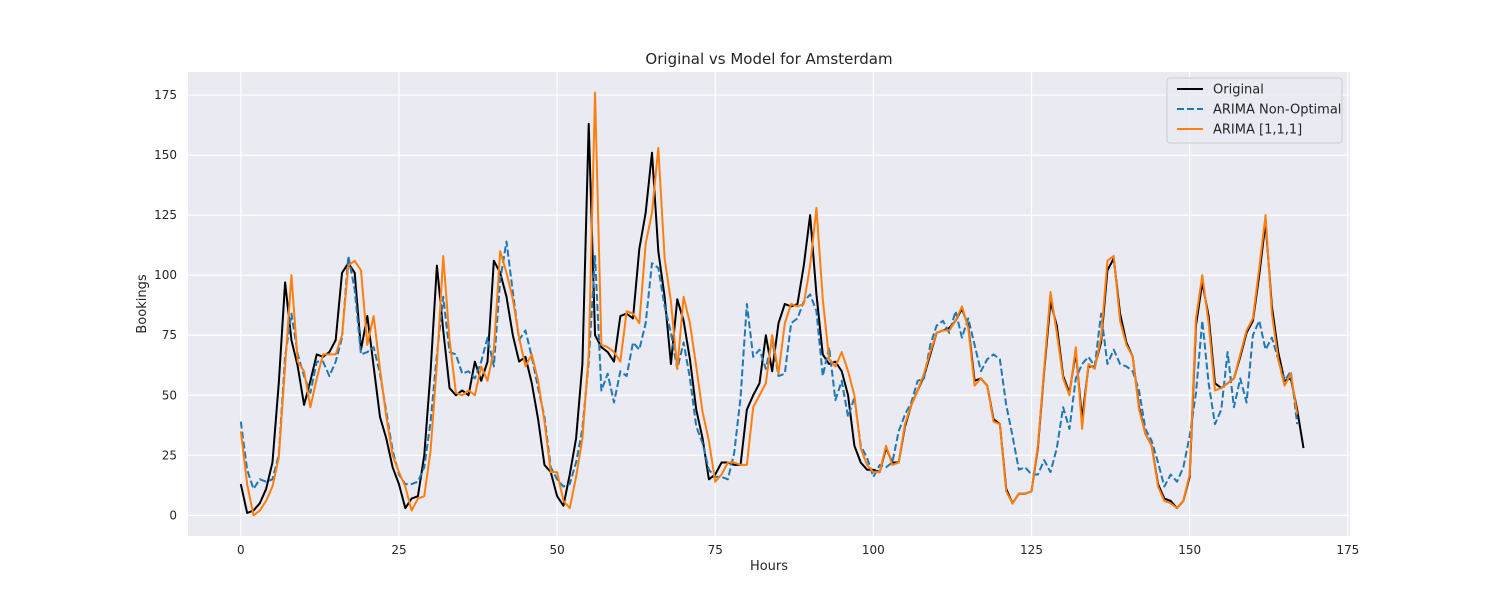 The height and width of the screenshot is (600, 1500). Describe the element at coordinates (173, 515) in the screenshot. I see `y-tick-label: 0` at that location.